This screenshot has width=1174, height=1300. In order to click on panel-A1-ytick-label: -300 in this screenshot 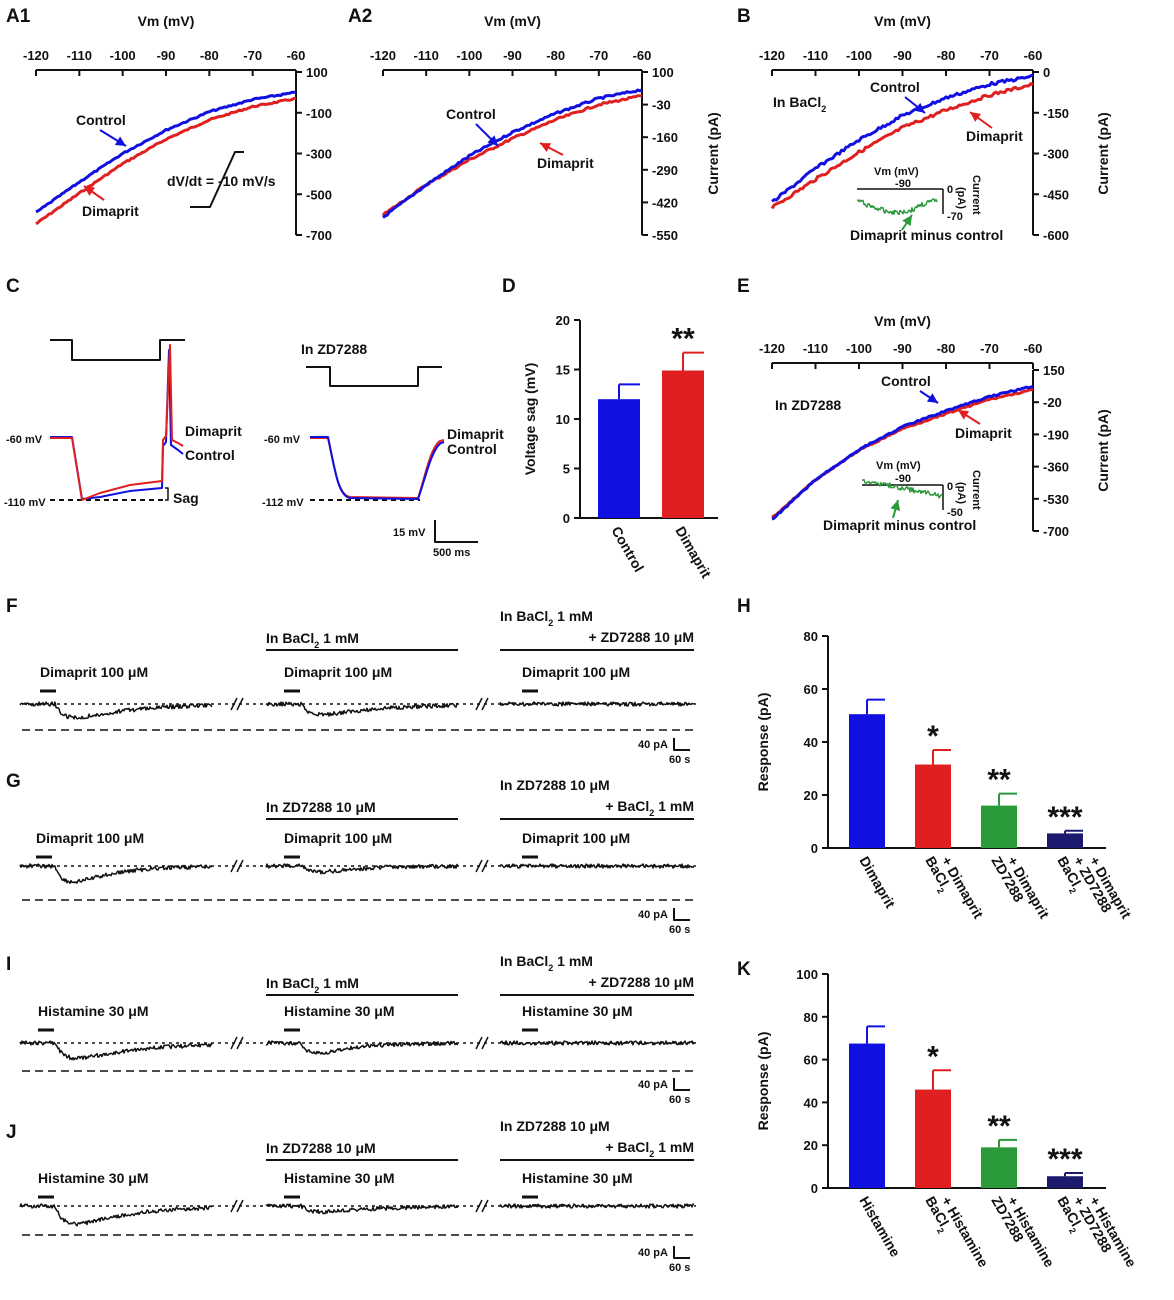, I will do `click(319, 154)`.